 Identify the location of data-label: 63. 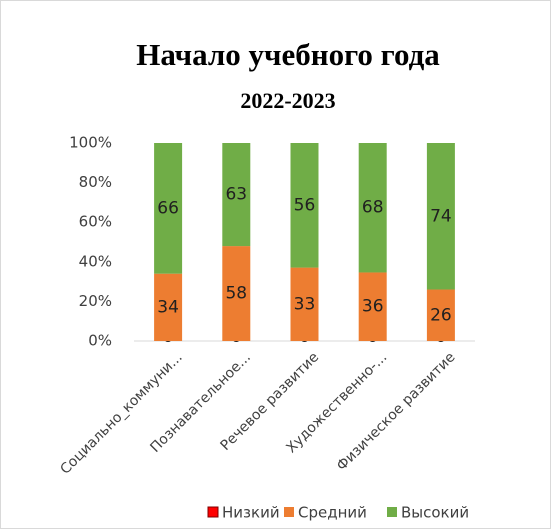
(236, 195).